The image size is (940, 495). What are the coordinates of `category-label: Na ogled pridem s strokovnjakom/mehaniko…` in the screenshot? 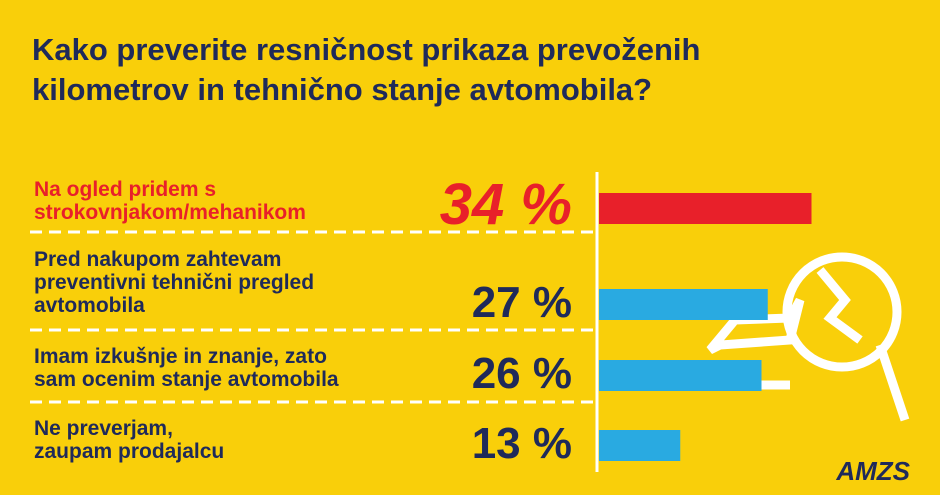 It's located at (170, 201).